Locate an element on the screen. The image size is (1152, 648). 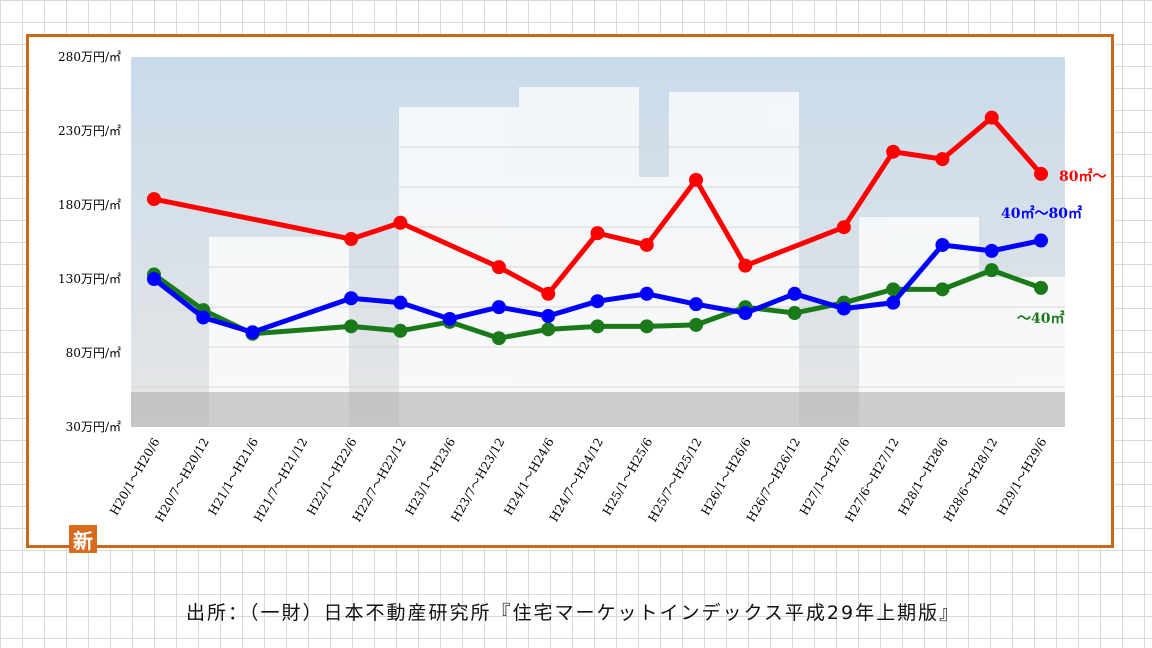
source-caption: 出所：（一財）日本不動産研究所『住宅マーケットインデックス平成29年上期版』 is located at coordinates (573, 613).